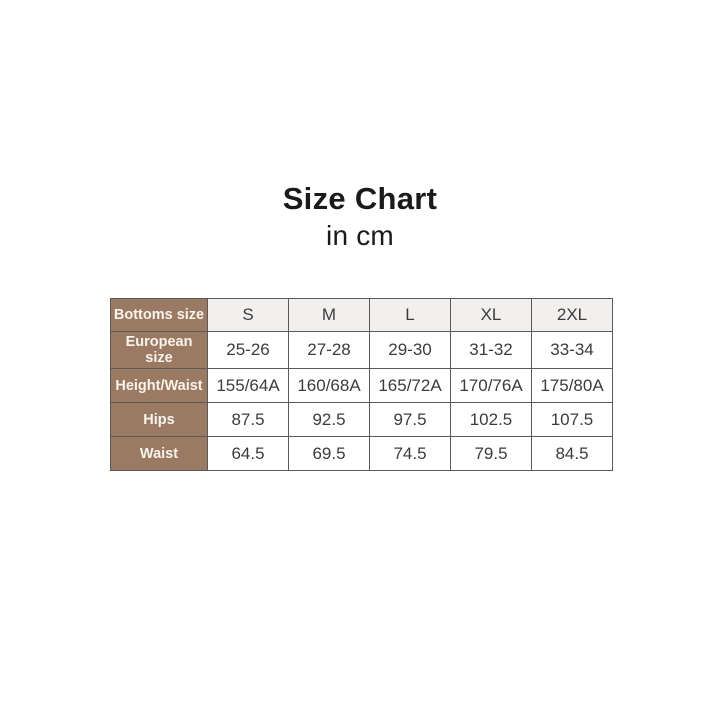  I want to click on table-cell: 170/76A, so click(491, 386).